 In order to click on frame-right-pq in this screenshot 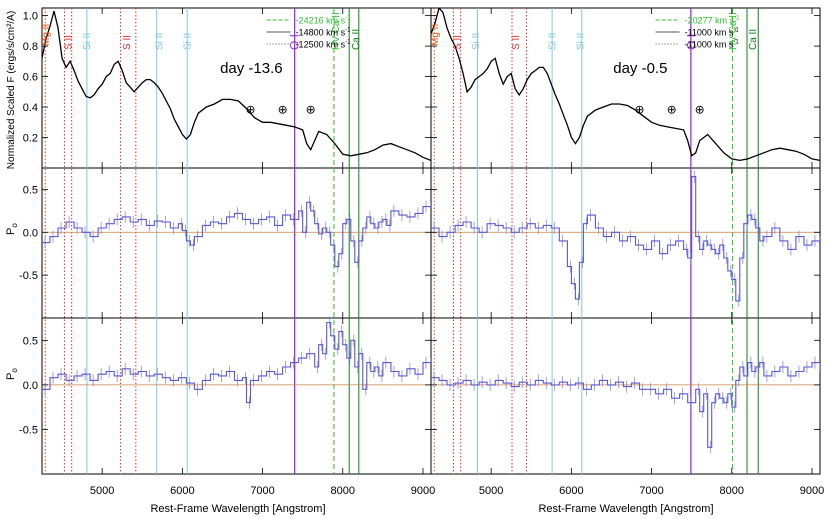, I will do `click(625, 243)`.